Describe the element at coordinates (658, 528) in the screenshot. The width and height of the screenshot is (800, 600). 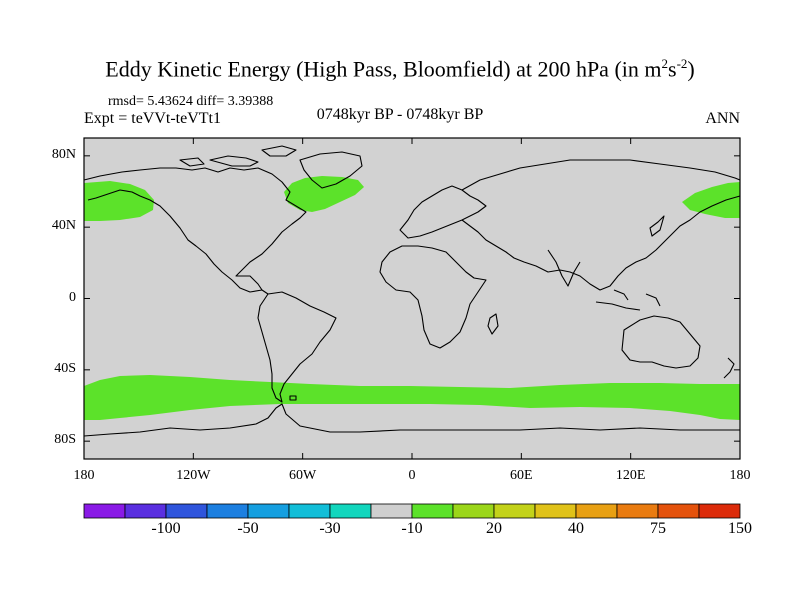
I see `colorbar-label: 75` at that location.